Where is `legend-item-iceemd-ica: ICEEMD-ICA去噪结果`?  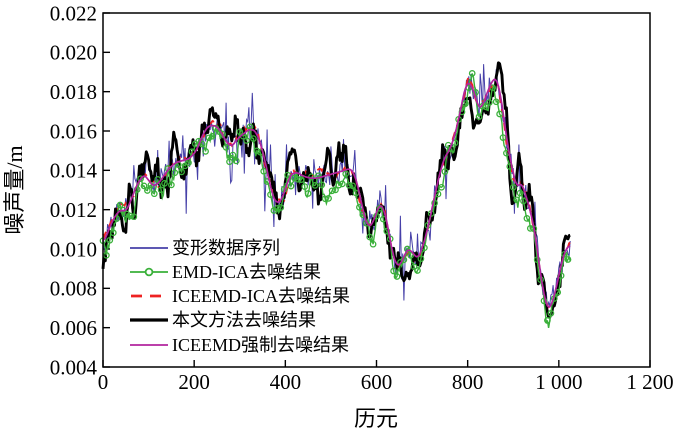 legend-item-iceemd-ica: ICEEMD-ICA去噪结果 is located at coordinates (240, 296).